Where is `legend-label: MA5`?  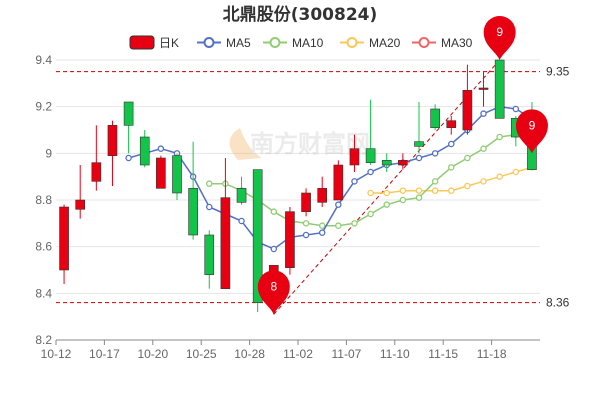
legend-label: MA5 is located at coordinates (238, 43).